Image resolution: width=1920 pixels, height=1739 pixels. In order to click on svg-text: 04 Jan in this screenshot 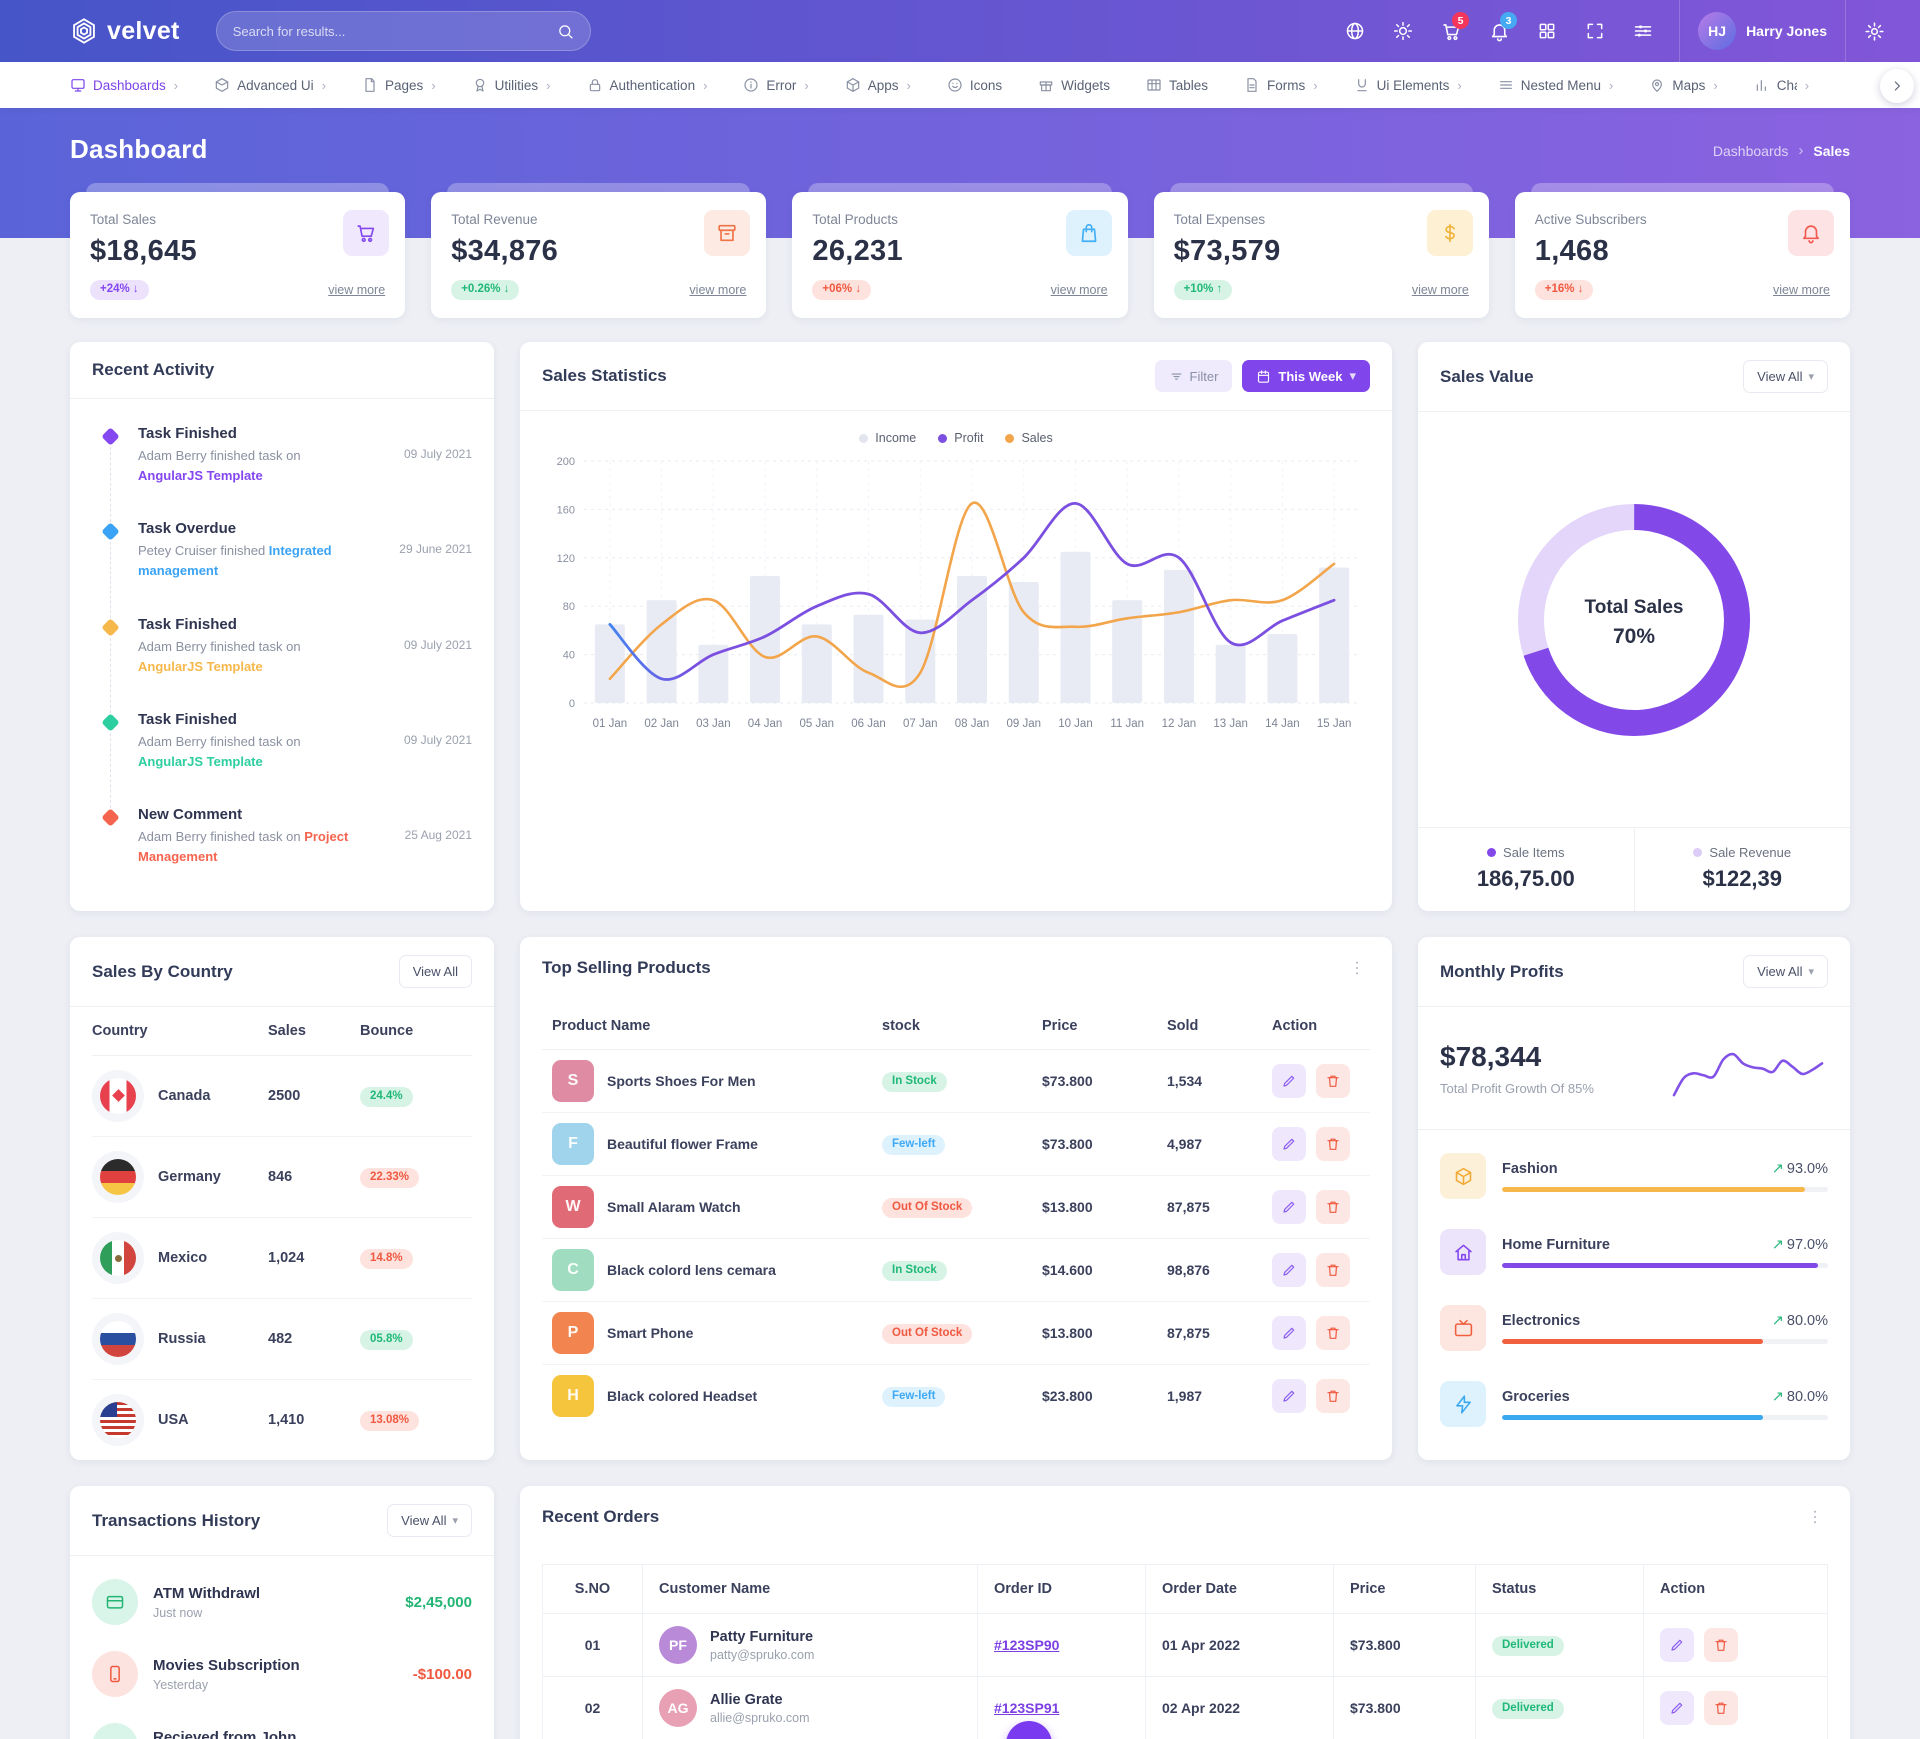, I will do `click(765, 724)`.